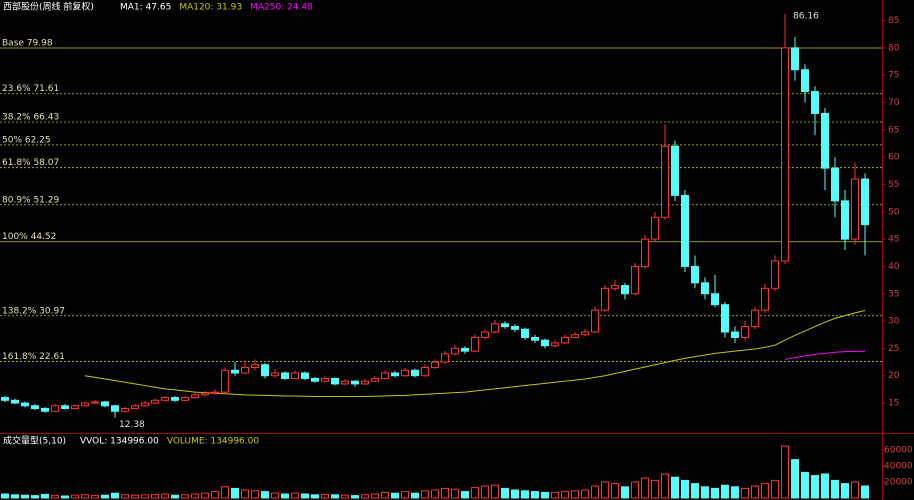 The image size is (914, 500). What do you see at coordinates (33, 357) in the screenshot?
I see `fib-label: 161.8% 22.61` at bounding box center [33, 357].